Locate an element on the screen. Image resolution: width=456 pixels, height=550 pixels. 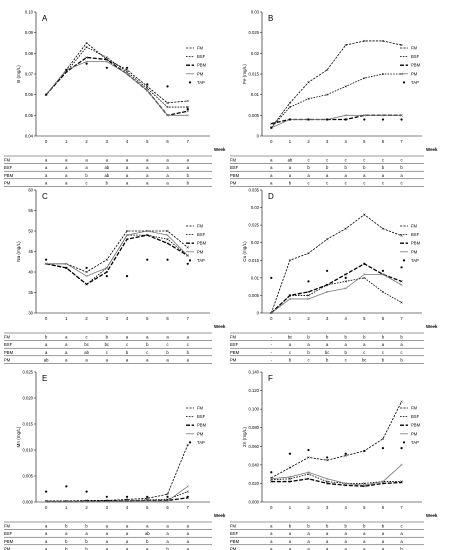
y-tick-label: 0.140 is located at coordinates (254, 372).